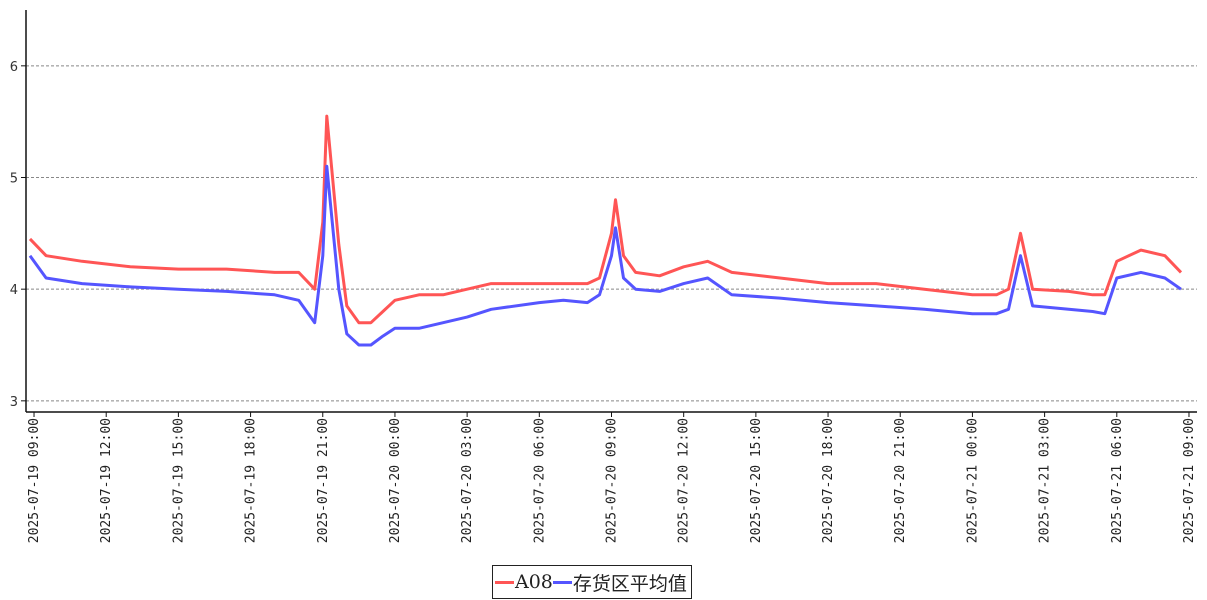 Image resolution: width=1207 pixels, height=600 pixels. Describe the element at coordinates (684, 480) in the screenshot. I see `x-tick-label: 2025-07-20 12:00` at that location.